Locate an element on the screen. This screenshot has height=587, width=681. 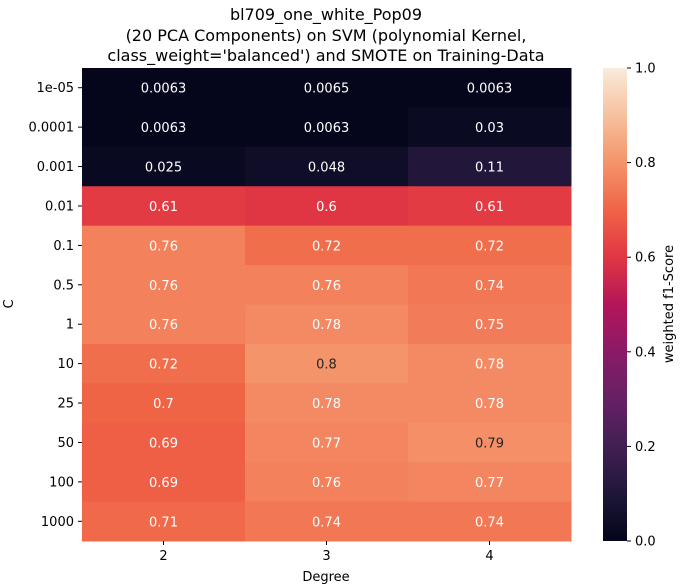
cell-value-label: 0.6 is located at coordinates (326, 207).